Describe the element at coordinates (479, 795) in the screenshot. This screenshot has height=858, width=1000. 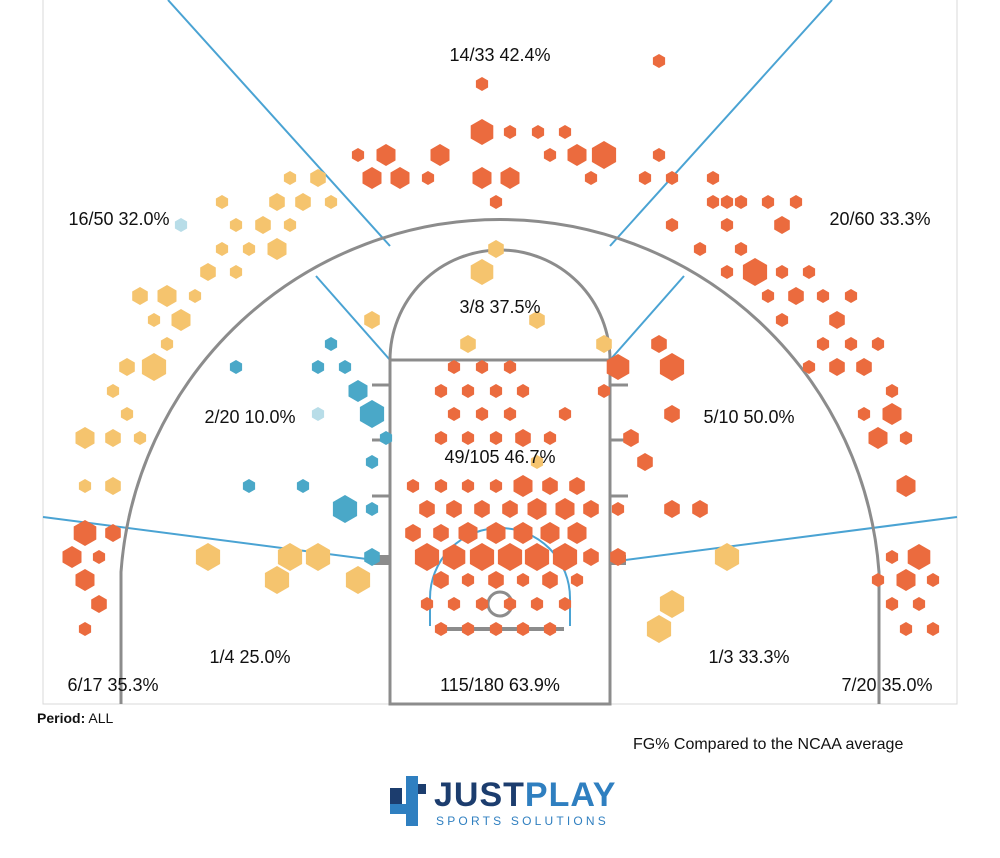
I see `logo-word-just: JUST` at that location.